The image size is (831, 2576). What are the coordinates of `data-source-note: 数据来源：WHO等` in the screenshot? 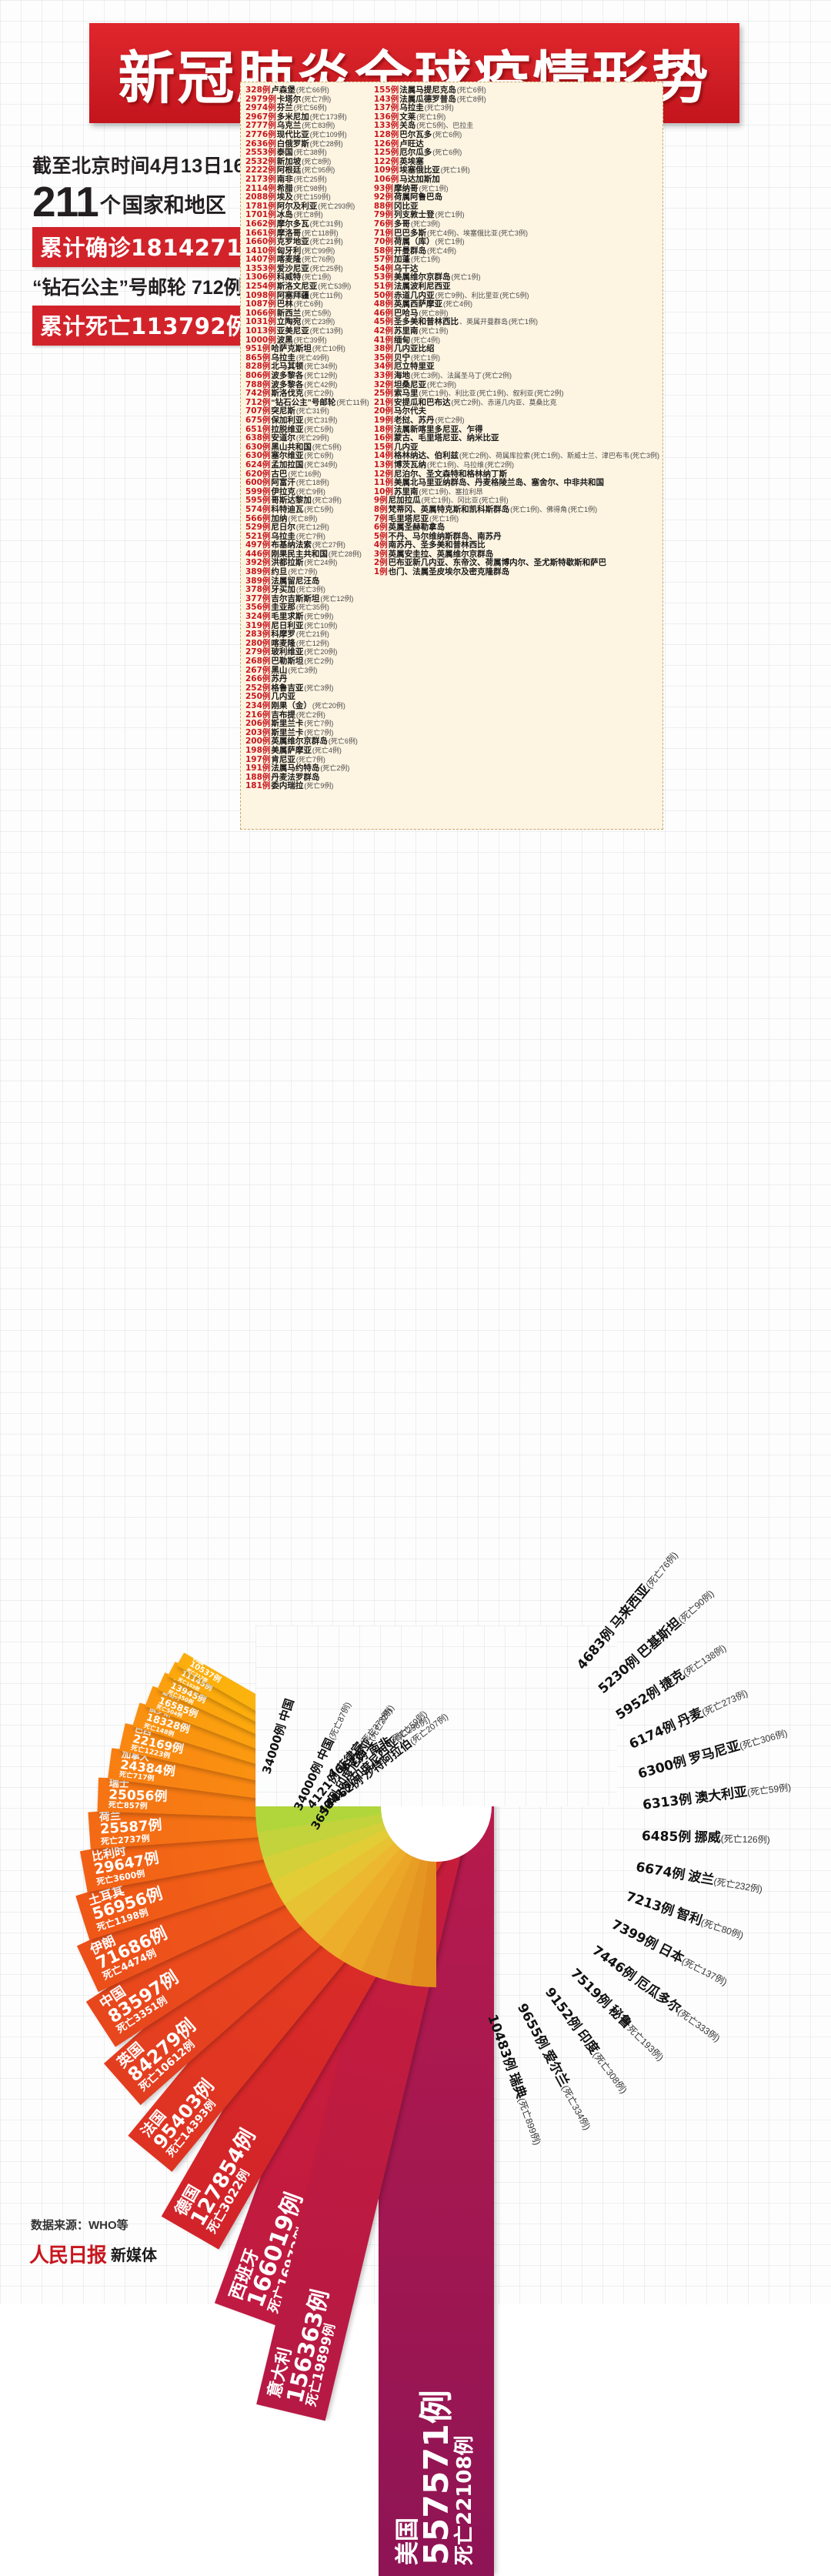 It's located at (80, 2225).